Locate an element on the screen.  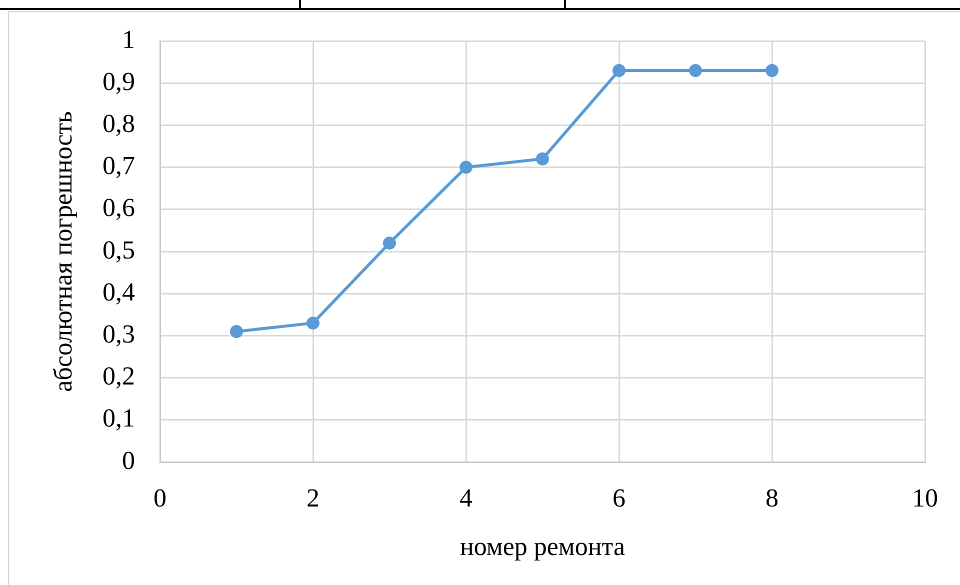
y-tick-label: 0,9 is located at coordinates (118, 81).